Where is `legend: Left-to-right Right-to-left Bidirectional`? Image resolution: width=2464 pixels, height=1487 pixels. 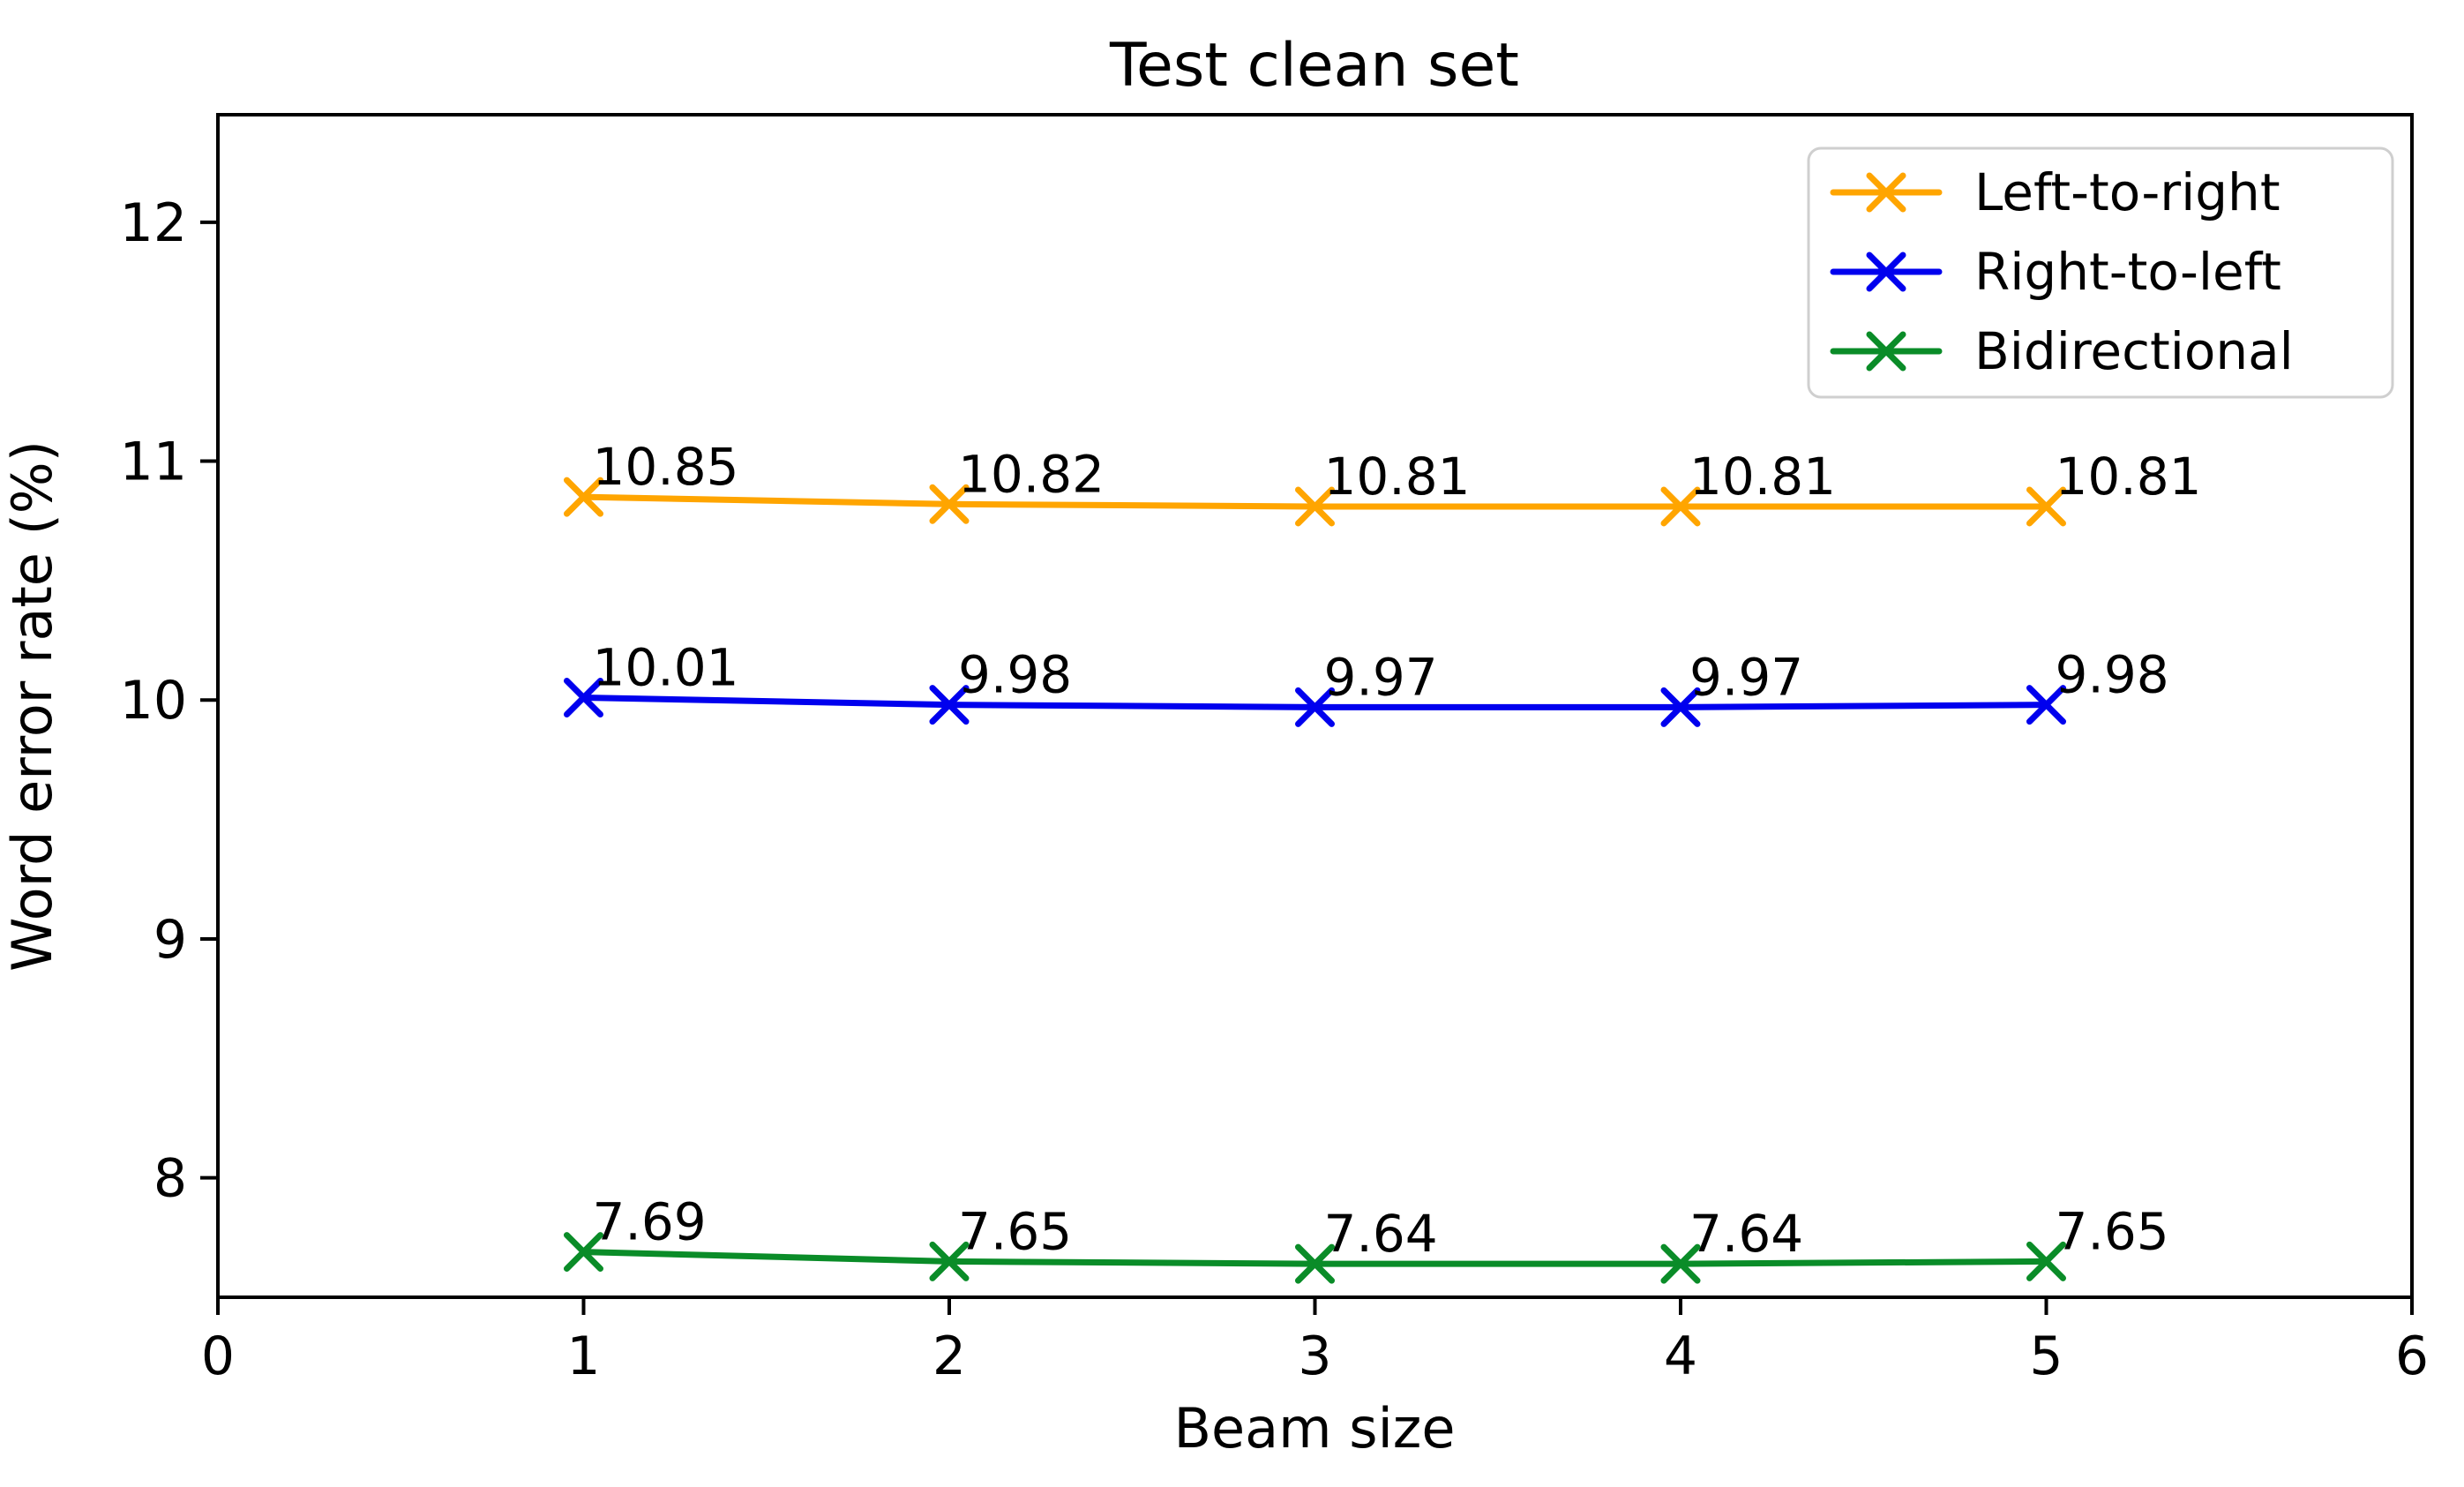 legend: Left-to-right Right-to-left Bidirectional is located at coordinates (2100, 272).